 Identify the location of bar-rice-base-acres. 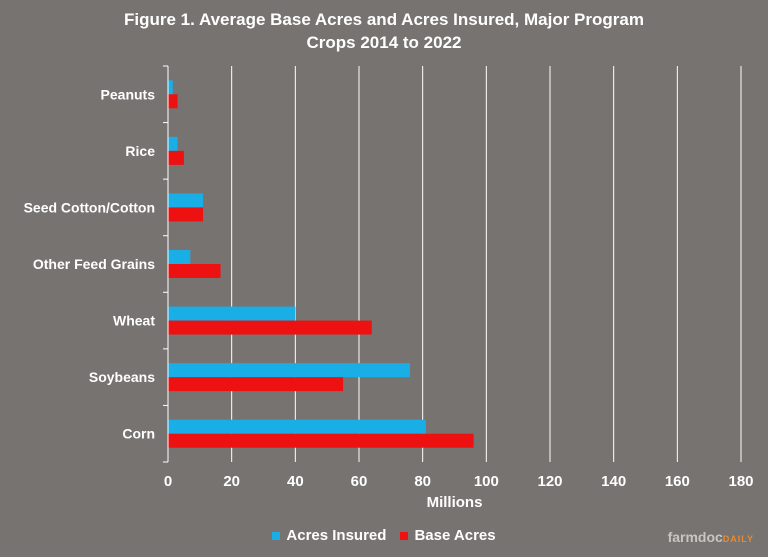
(176, 157).